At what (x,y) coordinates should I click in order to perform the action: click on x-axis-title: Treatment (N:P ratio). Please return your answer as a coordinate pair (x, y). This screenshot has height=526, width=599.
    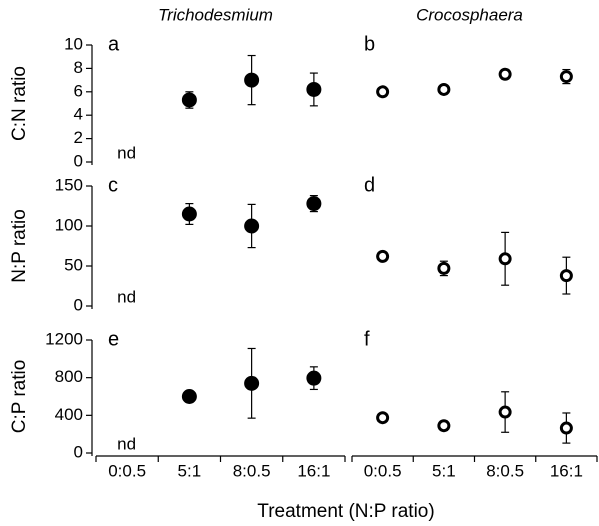
    Looking at the image, I should click on (345, 511).